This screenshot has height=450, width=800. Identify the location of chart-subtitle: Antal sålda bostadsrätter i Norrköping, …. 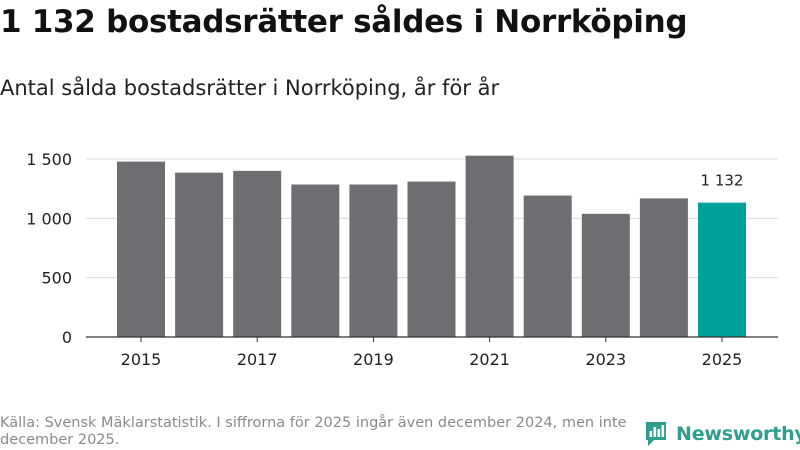
(250, 88).